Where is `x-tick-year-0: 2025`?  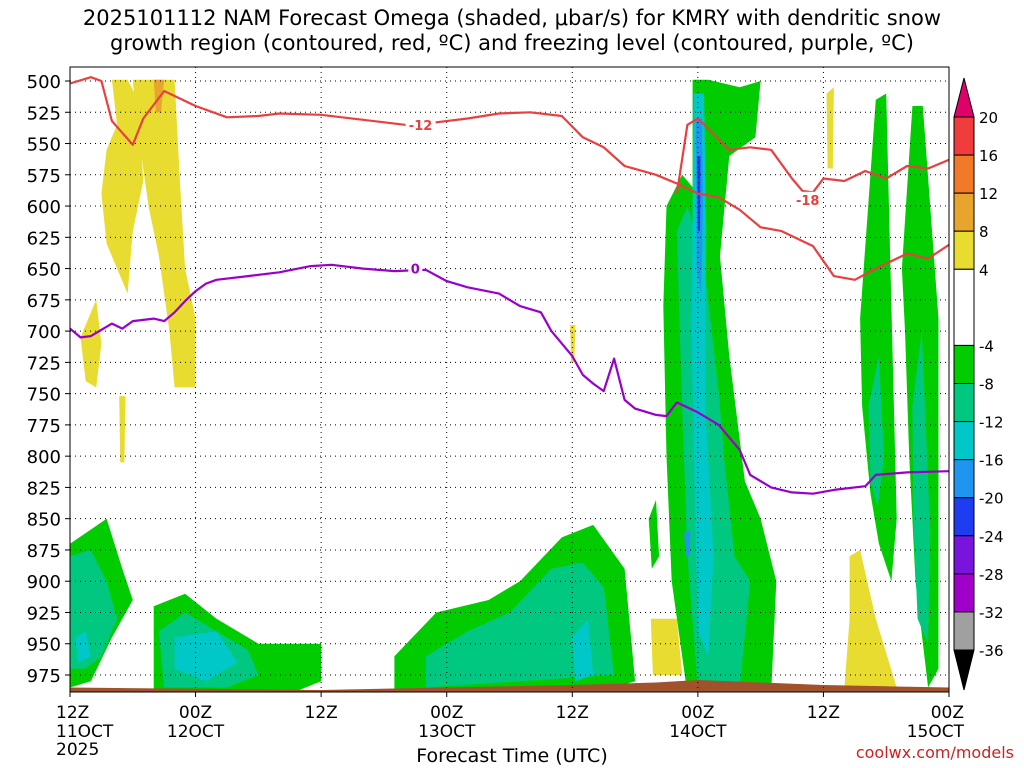
x-tick-year-0: 2025 is located at coordinates (77, 750).